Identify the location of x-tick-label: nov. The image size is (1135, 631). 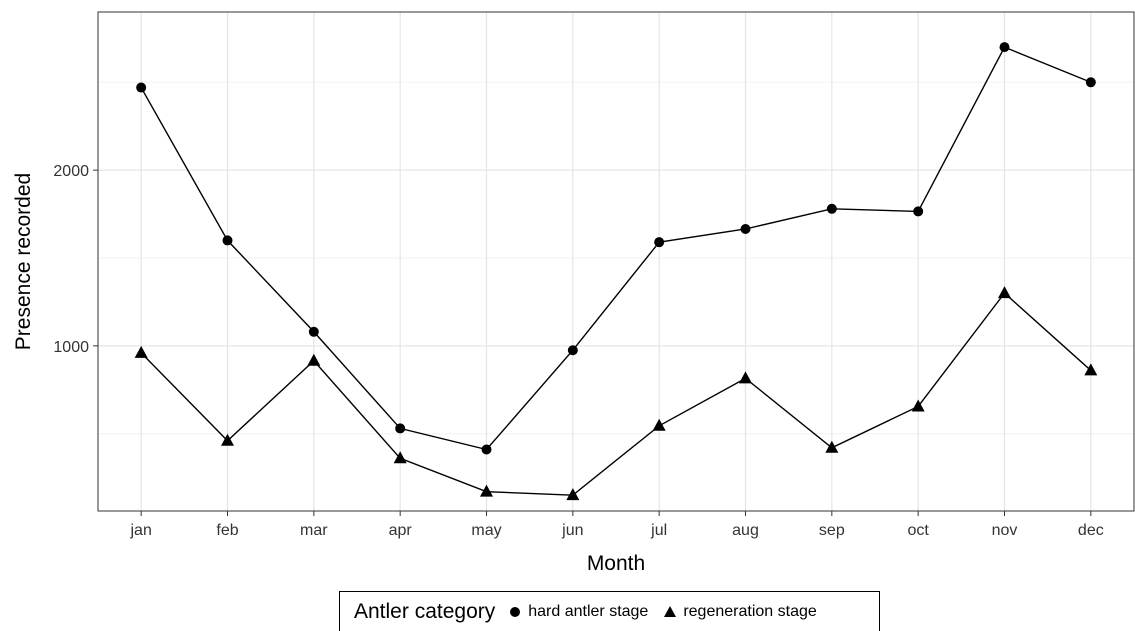
(1005, 530).